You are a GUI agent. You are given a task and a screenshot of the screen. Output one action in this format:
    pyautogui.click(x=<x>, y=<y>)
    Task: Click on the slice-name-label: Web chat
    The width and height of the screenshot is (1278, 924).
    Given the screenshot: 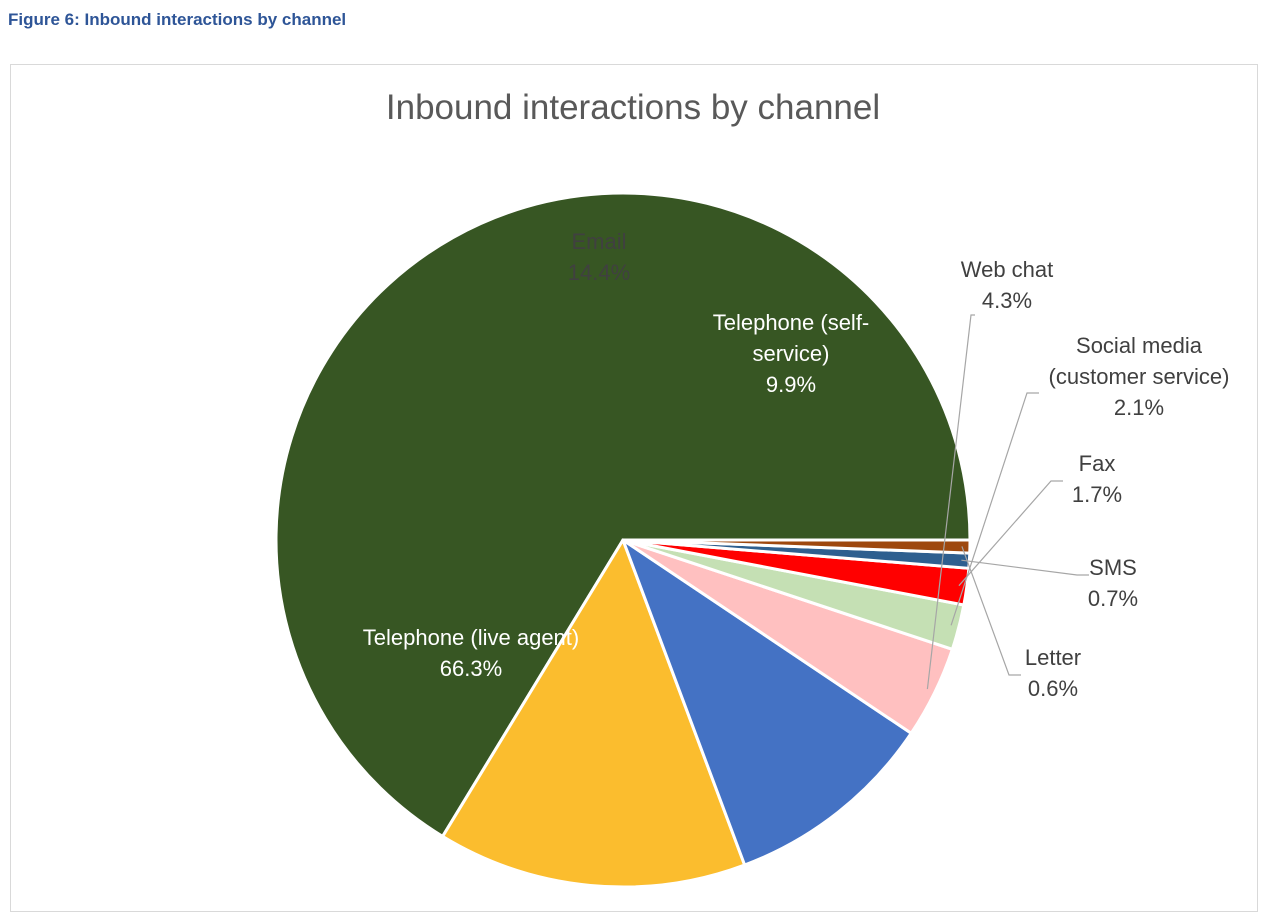 What is the action you would take?
    pyautogui.click(x=1007, y=269)
    